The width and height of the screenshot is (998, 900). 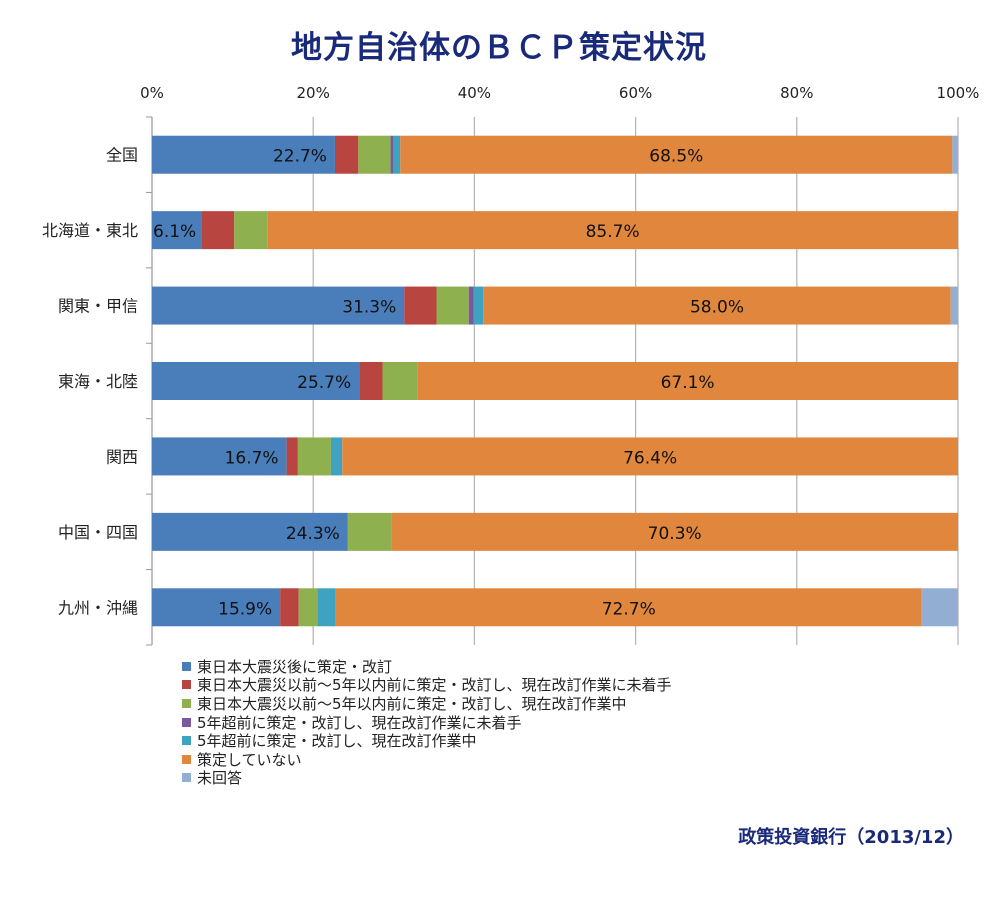 I want to click on legend-label: 東日本大震災後に策定・改訂, so click(x=295, y=666).